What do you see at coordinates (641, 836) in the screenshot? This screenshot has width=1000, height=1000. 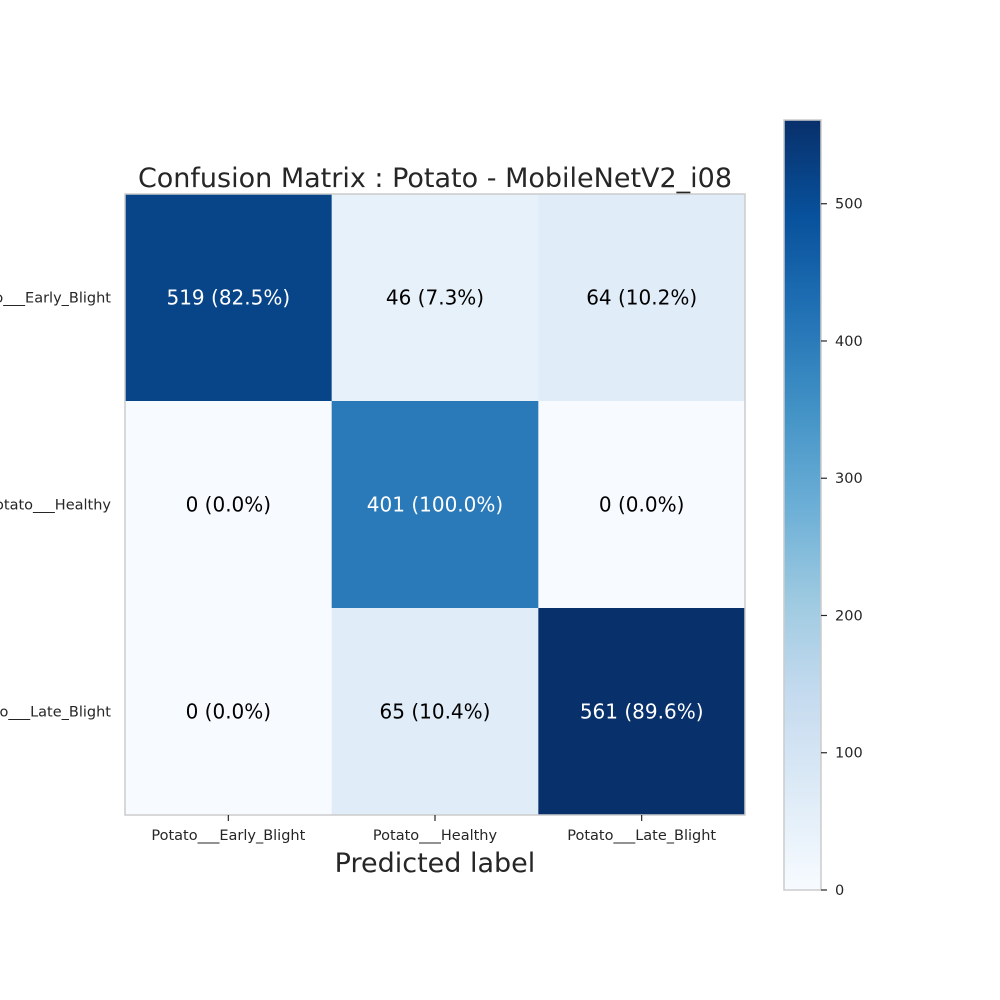 I see `x-tick-label: Potato___Late_Blight` at bounding box center [641, 836].